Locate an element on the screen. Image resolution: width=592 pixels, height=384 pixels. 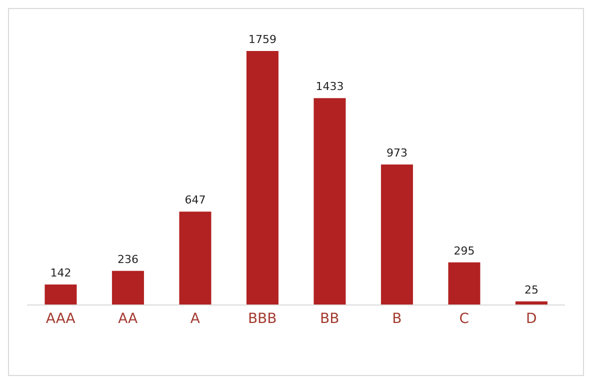
x-tick-label: AA is located at coordinates (128, 318).